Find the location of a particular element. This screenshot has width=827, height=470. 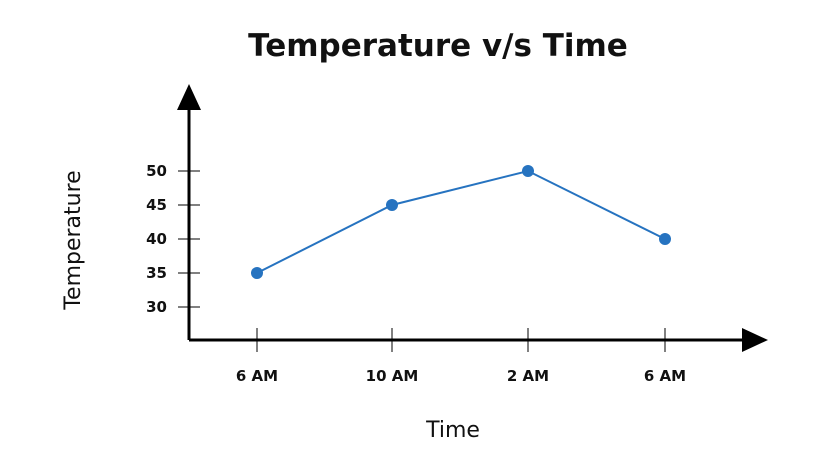

y-tick-label: 45 is located at coordinates (156, 205).